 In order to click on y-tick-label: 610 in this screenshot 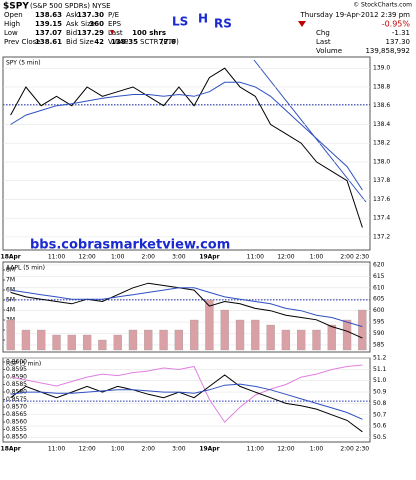, I will do `click(379, 287)`.